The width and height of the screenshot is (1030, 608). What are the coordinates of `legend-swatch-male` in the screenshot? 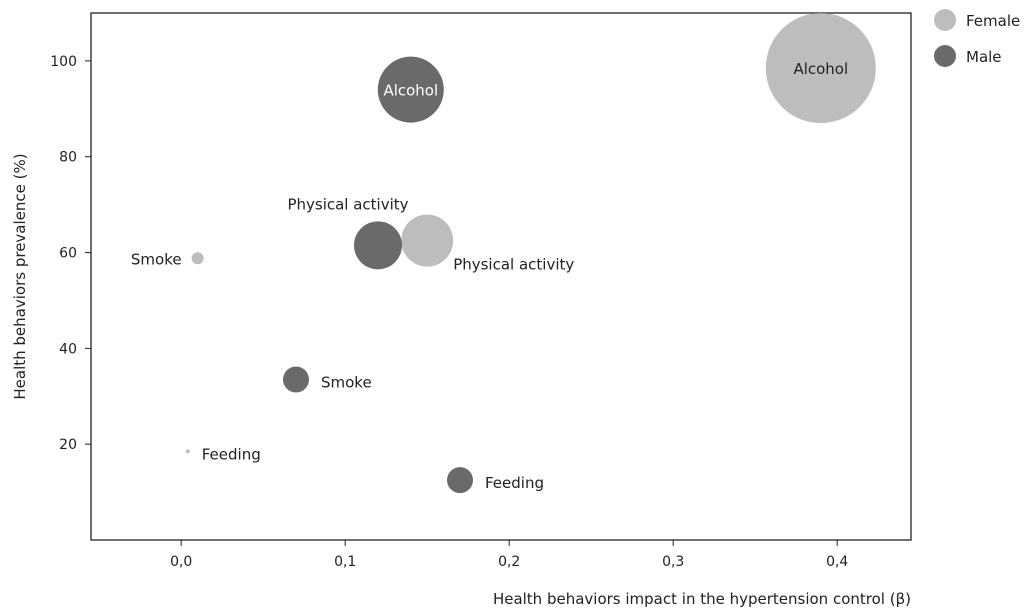 It's located at (945, 56).